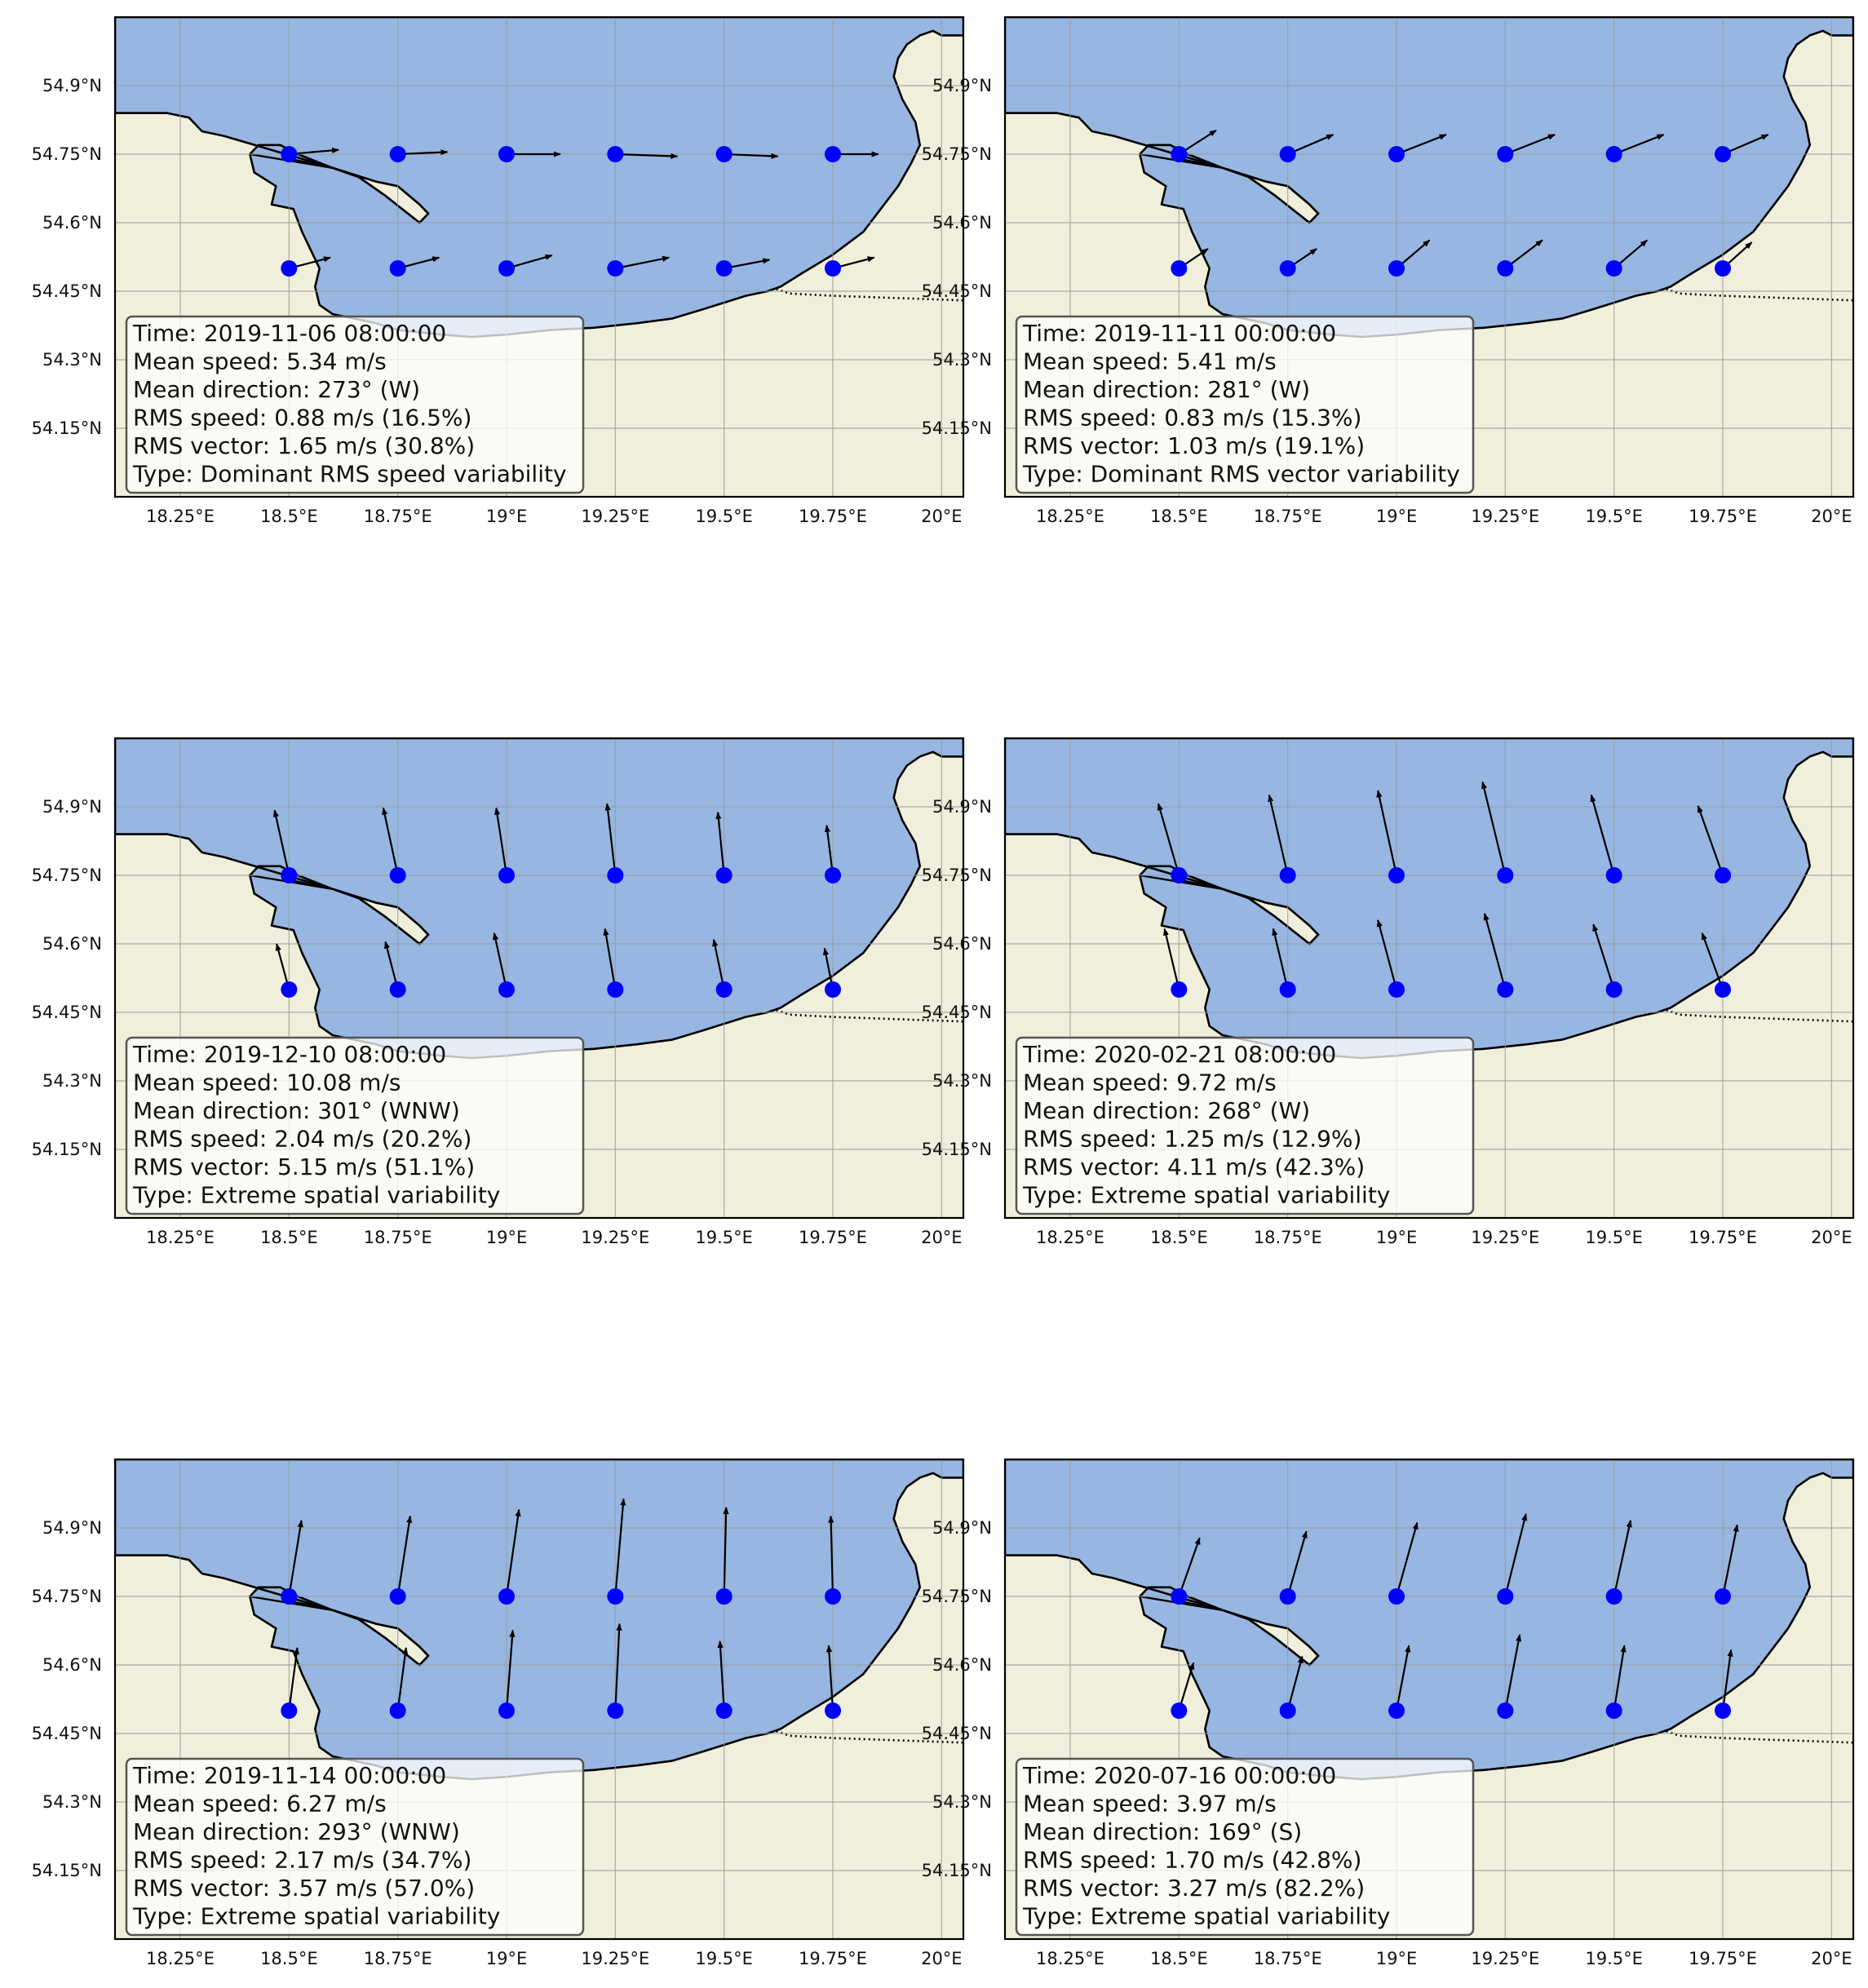 Image resolution: width=1868 pixels, height=1988 pixels. Describe the element at coordinates (260, 361) in the screenshot. I see `info-mean-speed: Mean speed: 5.34 m/s` at that location.